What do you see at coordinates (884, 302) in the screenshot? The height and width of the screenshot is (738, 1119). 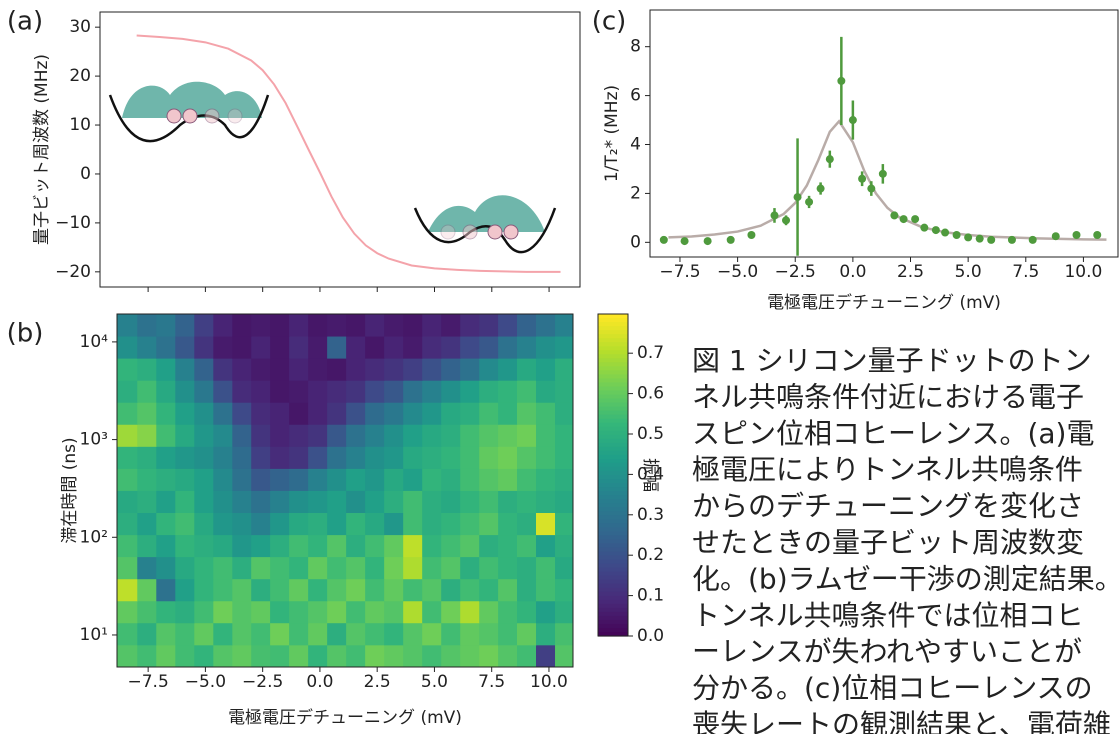 I see `x-axis-label: 電極電圧デチューニング (mV)` at bounding box center [884, 302].